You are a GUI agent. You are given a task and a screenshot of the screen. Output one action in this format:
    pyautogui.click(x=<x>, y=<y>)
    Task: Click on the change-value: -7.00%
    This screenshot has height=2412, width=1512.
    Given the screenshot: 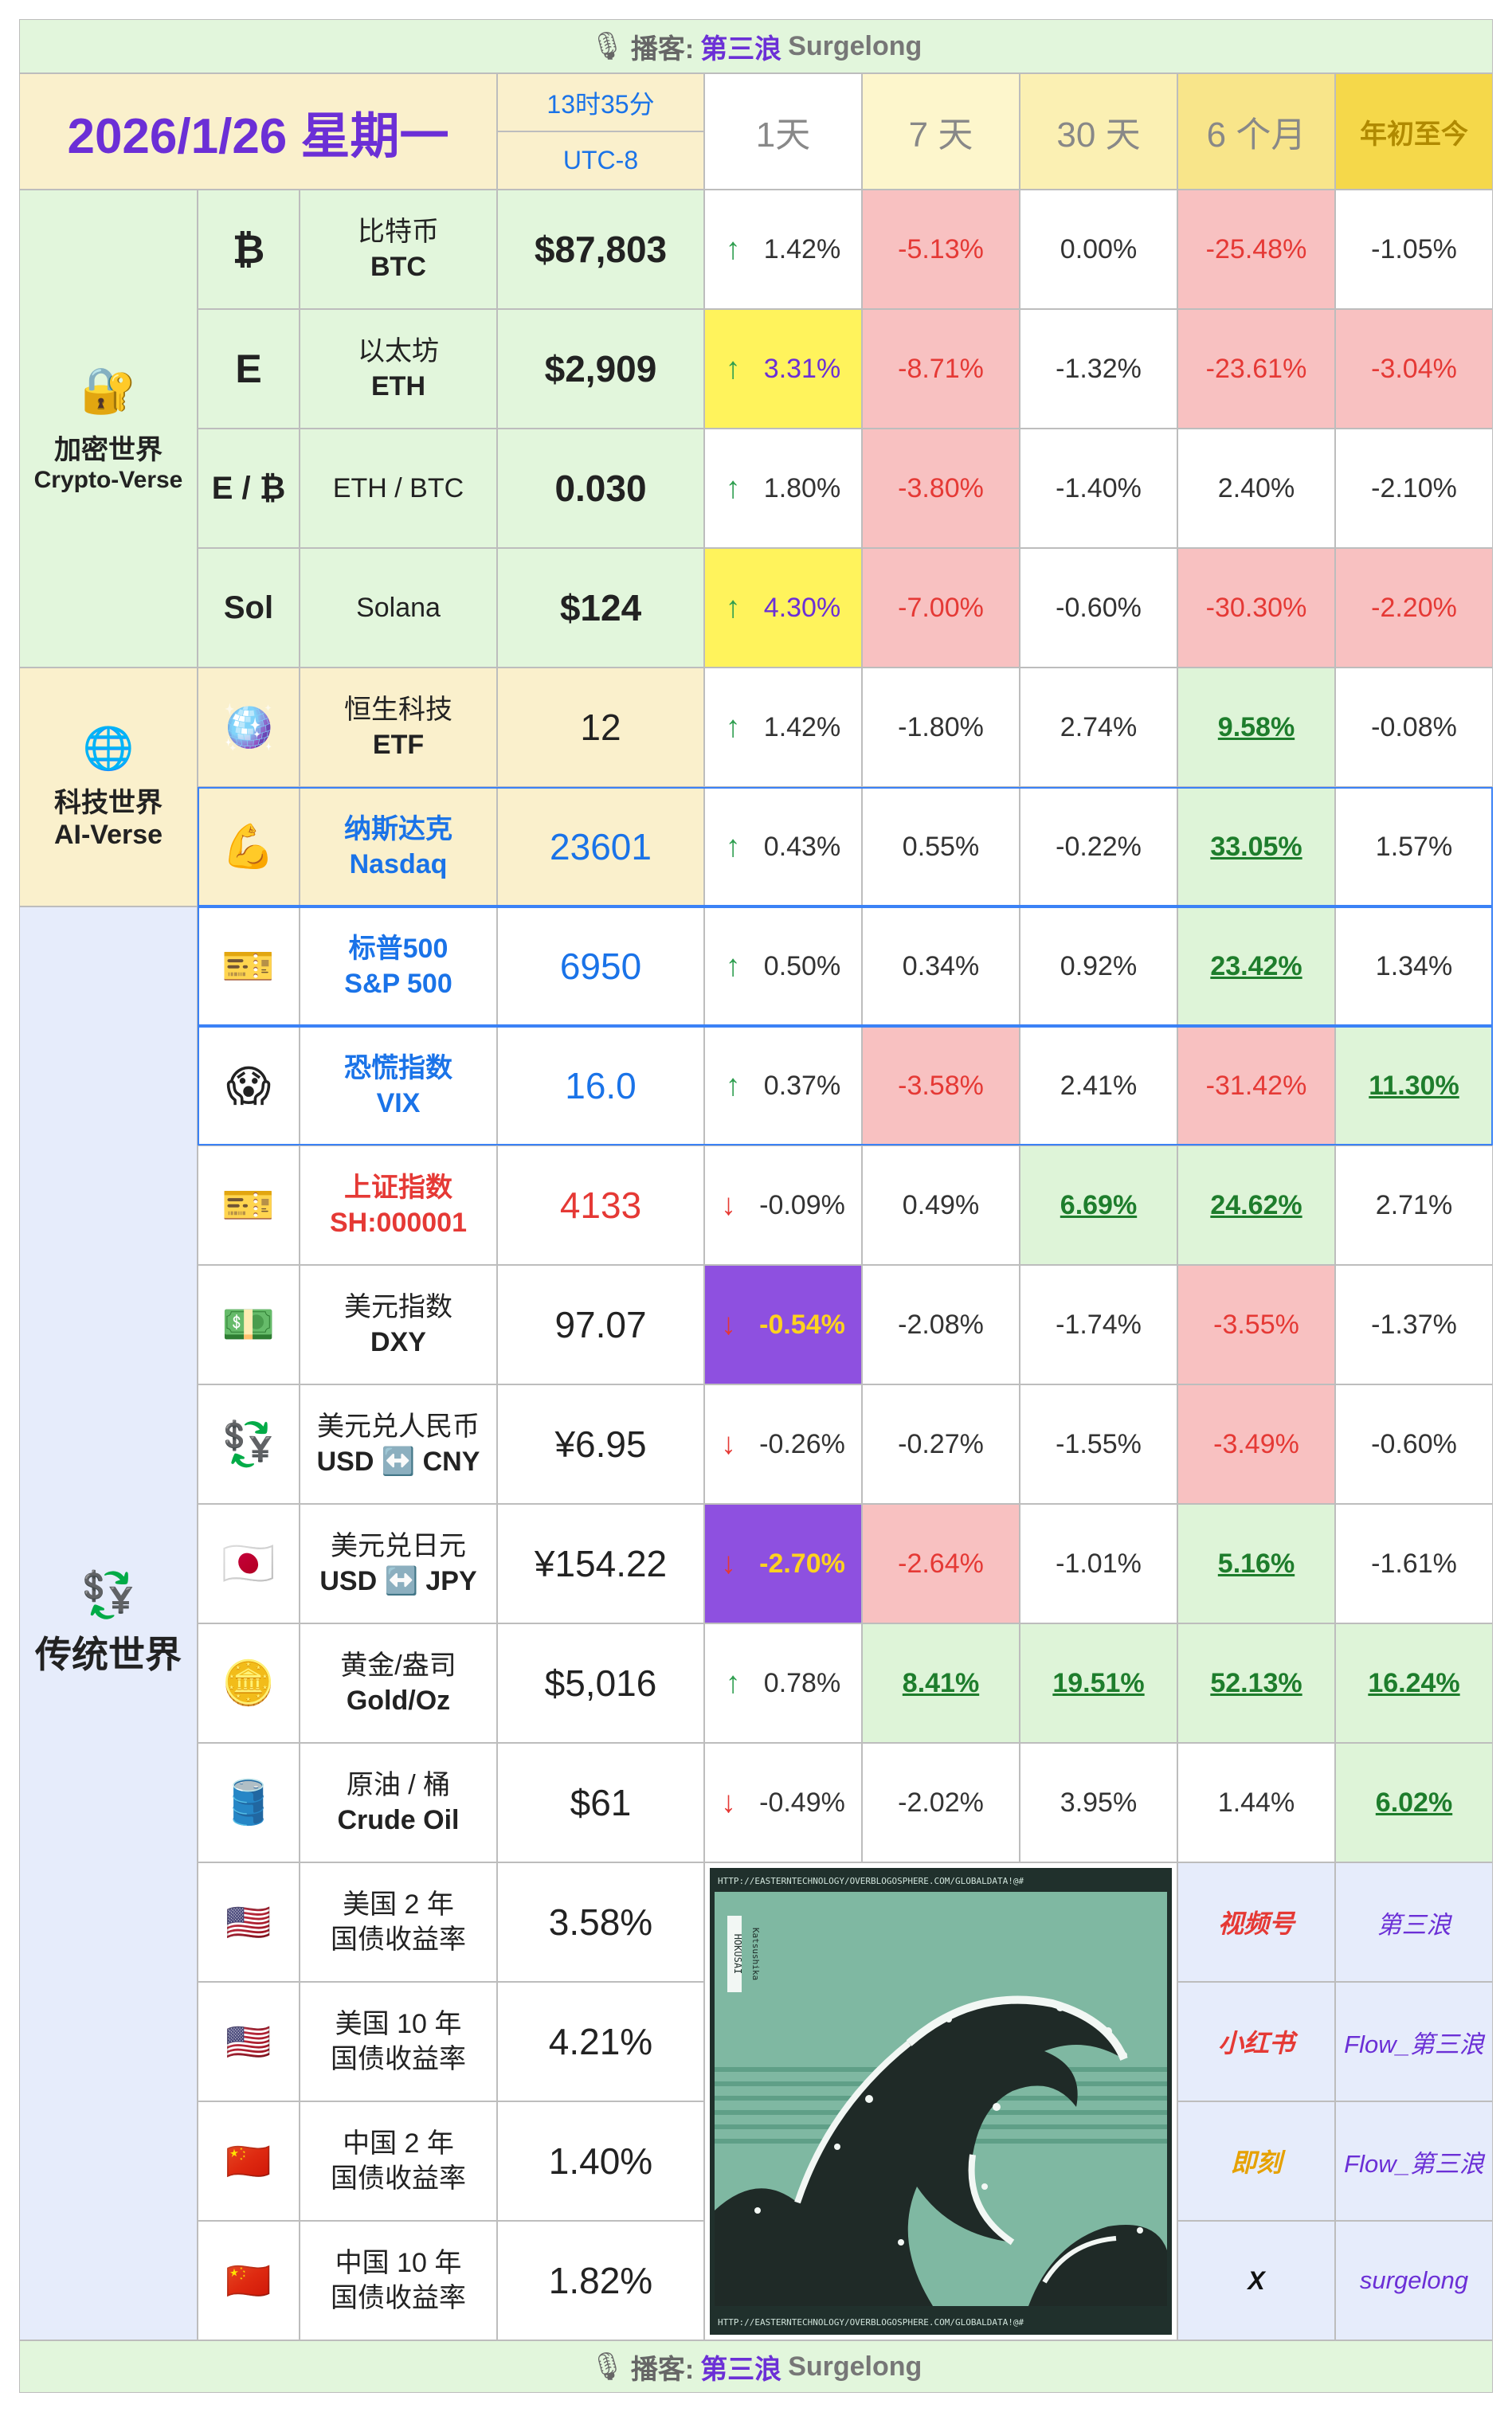 What is the action you would take?
    pyautogui.click(x=941, y=607)
    